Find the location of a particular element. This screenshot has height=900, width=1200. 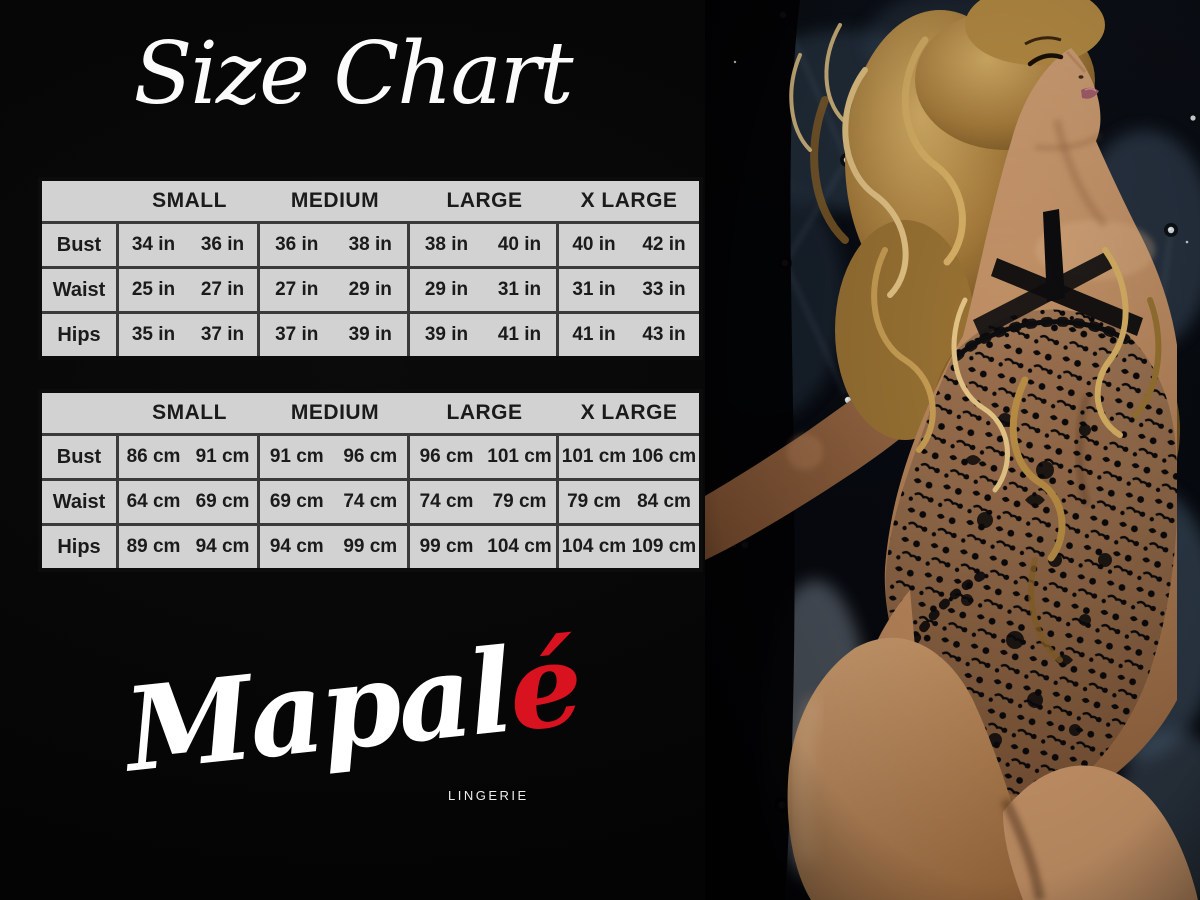

size-value-cell: 91 cm 96 cm is located at coordinates (333, 457).